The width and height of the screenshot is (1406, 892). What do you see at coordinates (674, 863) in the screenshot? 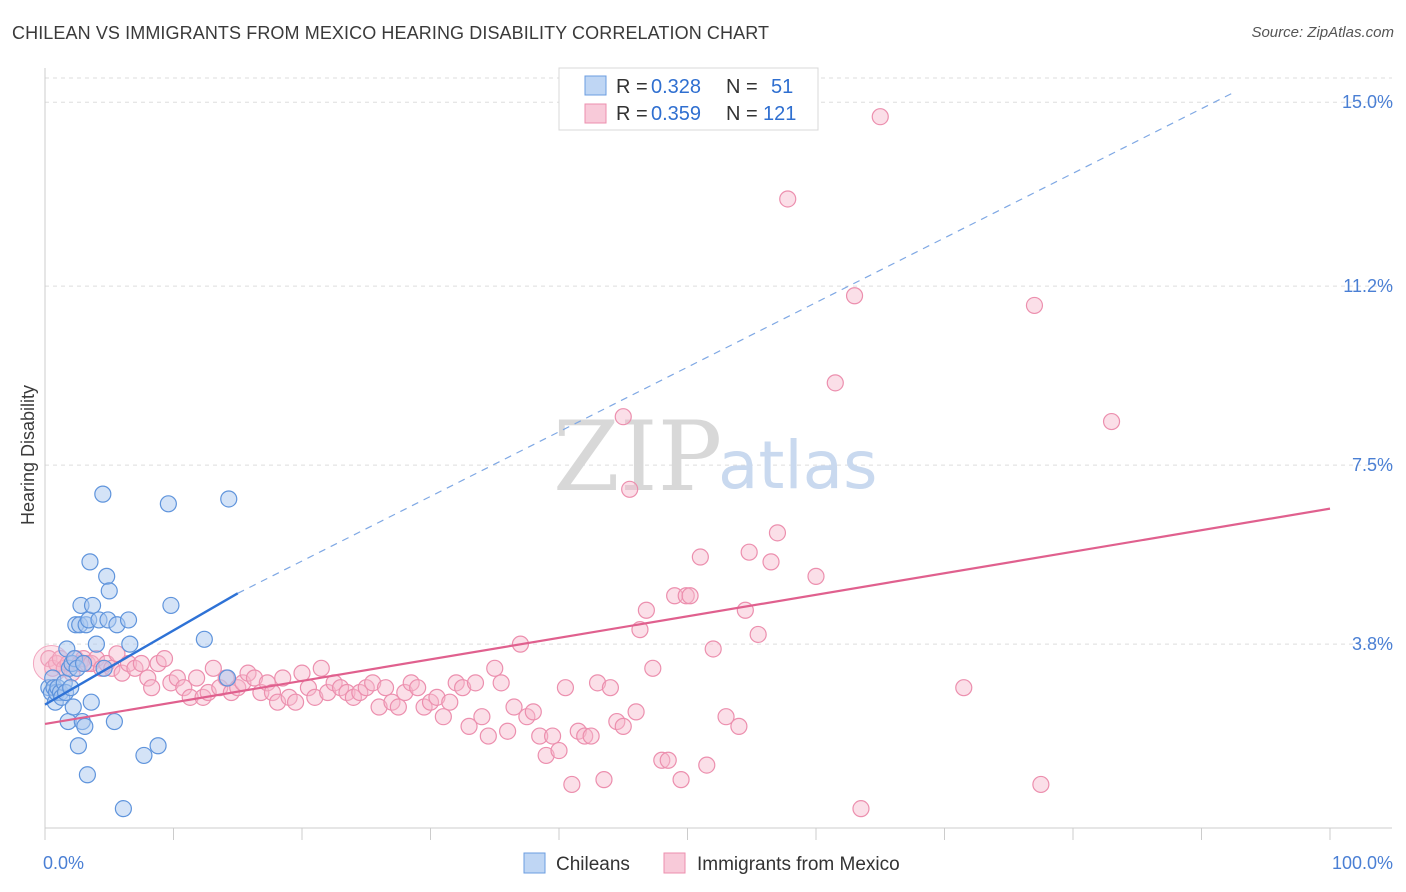
I see `bottom-legend-swatch-mexico` at bounding box center [674, 863].